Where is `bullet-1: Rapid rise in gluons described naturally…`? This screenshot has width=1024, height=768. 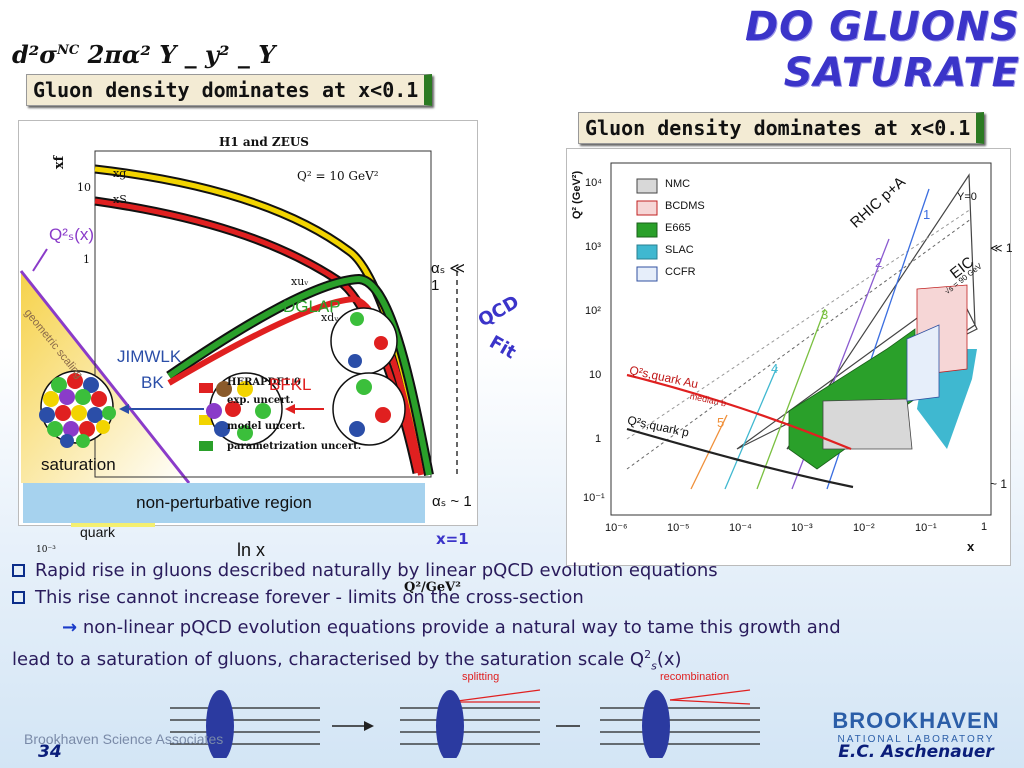 bullet-1: Rapid rise in gluons described naturally… is located at coordinates (512, 573).